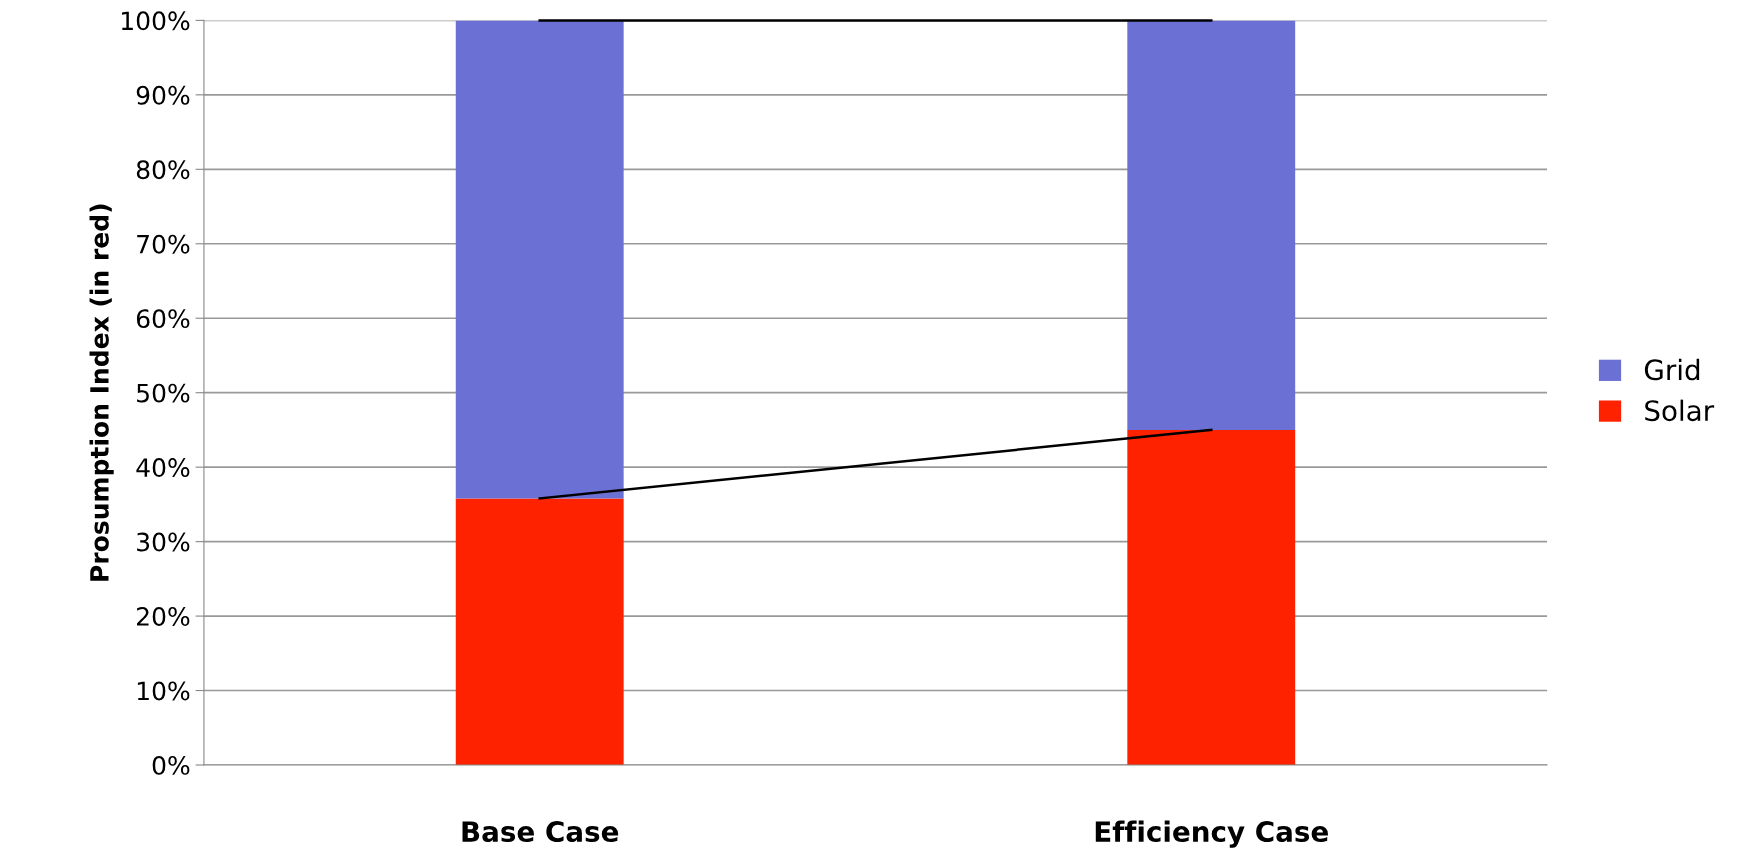  Describe the element at coordinates (163, 468) in the screenshot. I see `y-tick-label: 40%` at that location.